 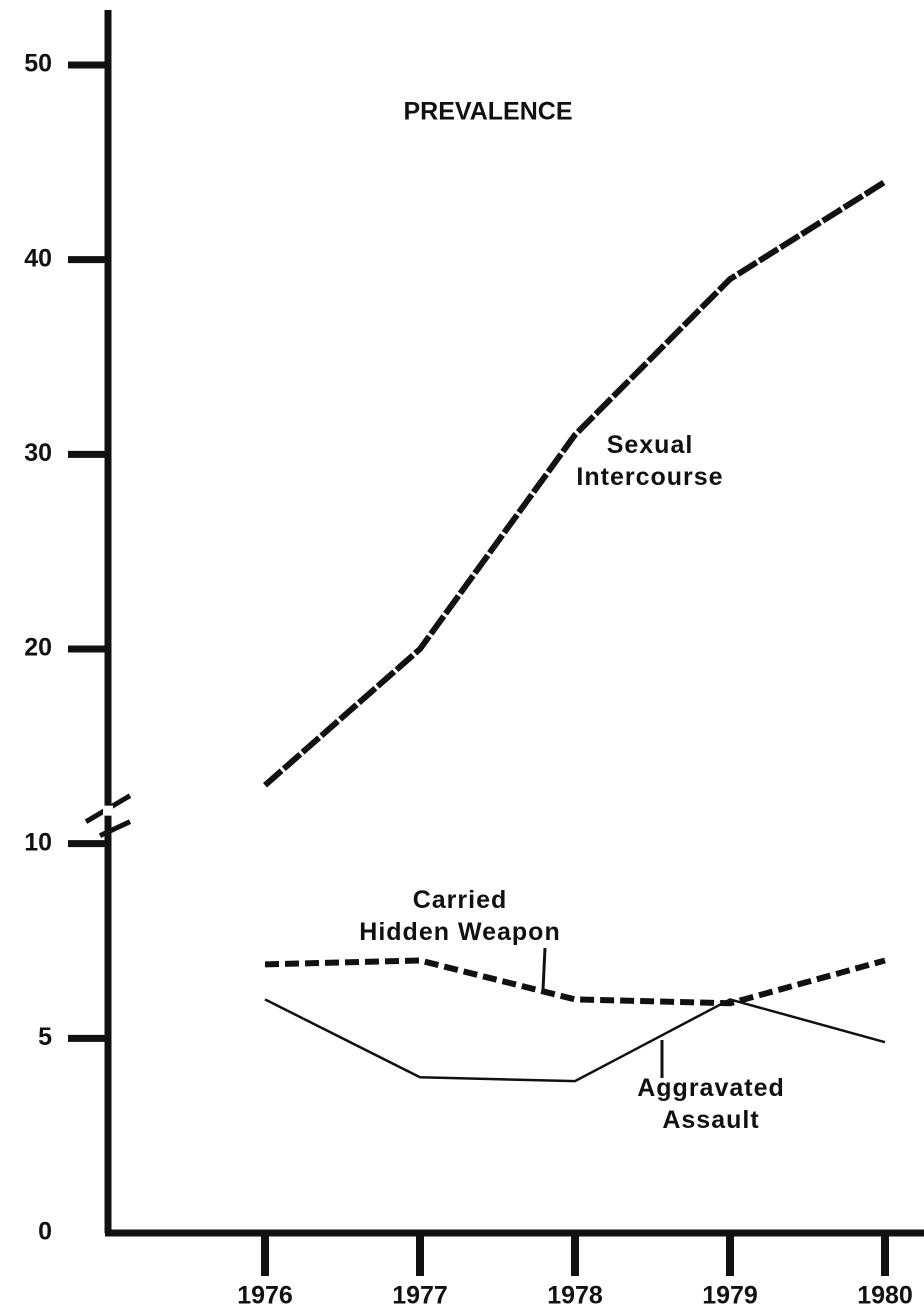 I want to click on axis-break, so click(x=115, y=828).